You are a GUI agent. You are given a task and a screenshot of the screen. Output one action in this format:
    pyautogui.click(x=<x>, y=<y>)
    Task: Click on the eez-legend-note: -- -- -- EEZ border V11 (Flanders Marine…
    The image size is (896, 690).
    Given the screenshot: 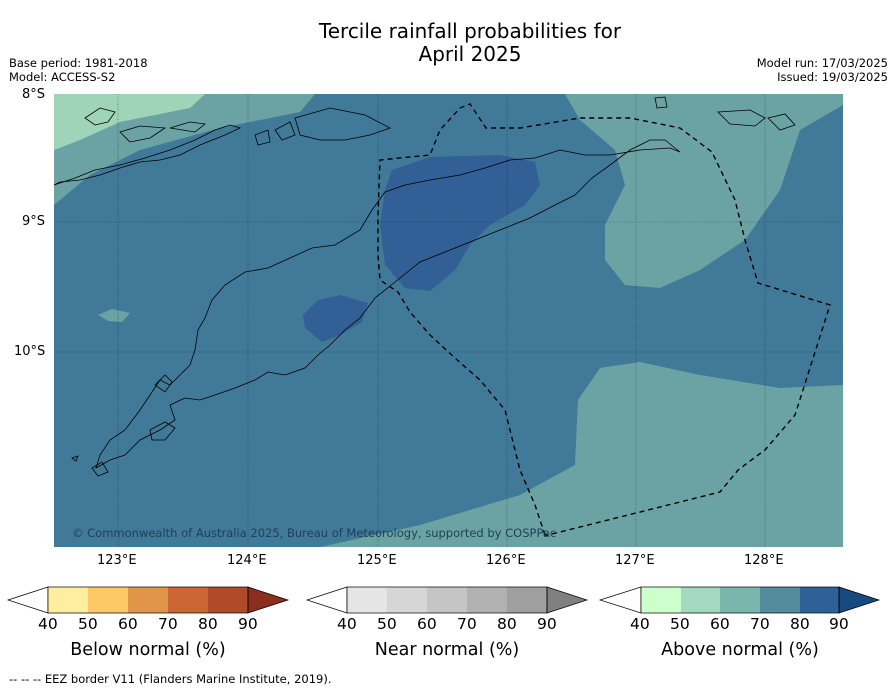 What is the action you would take?
    pyautogui.click(x=170, y=679)
    